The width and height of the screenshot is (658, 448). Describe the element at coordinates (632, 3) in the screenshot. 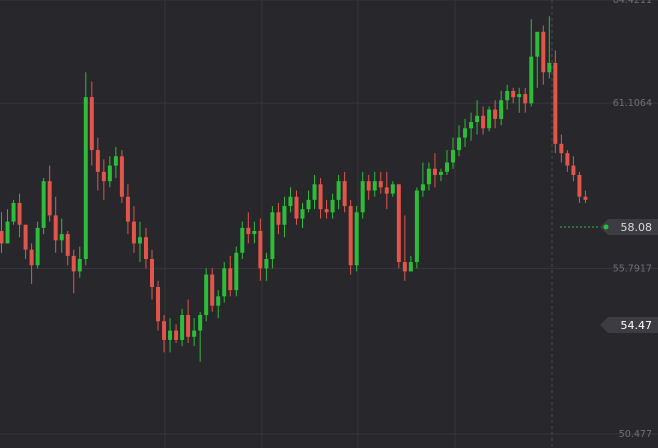

I see `y-tick-label: 64.4211` at that location.